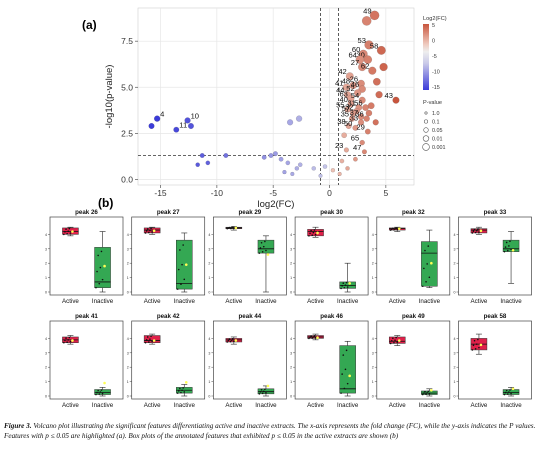 The height and width of the screenshot is (450, 550). I want to click on volcano-point-label: 62, so click(365, 66).